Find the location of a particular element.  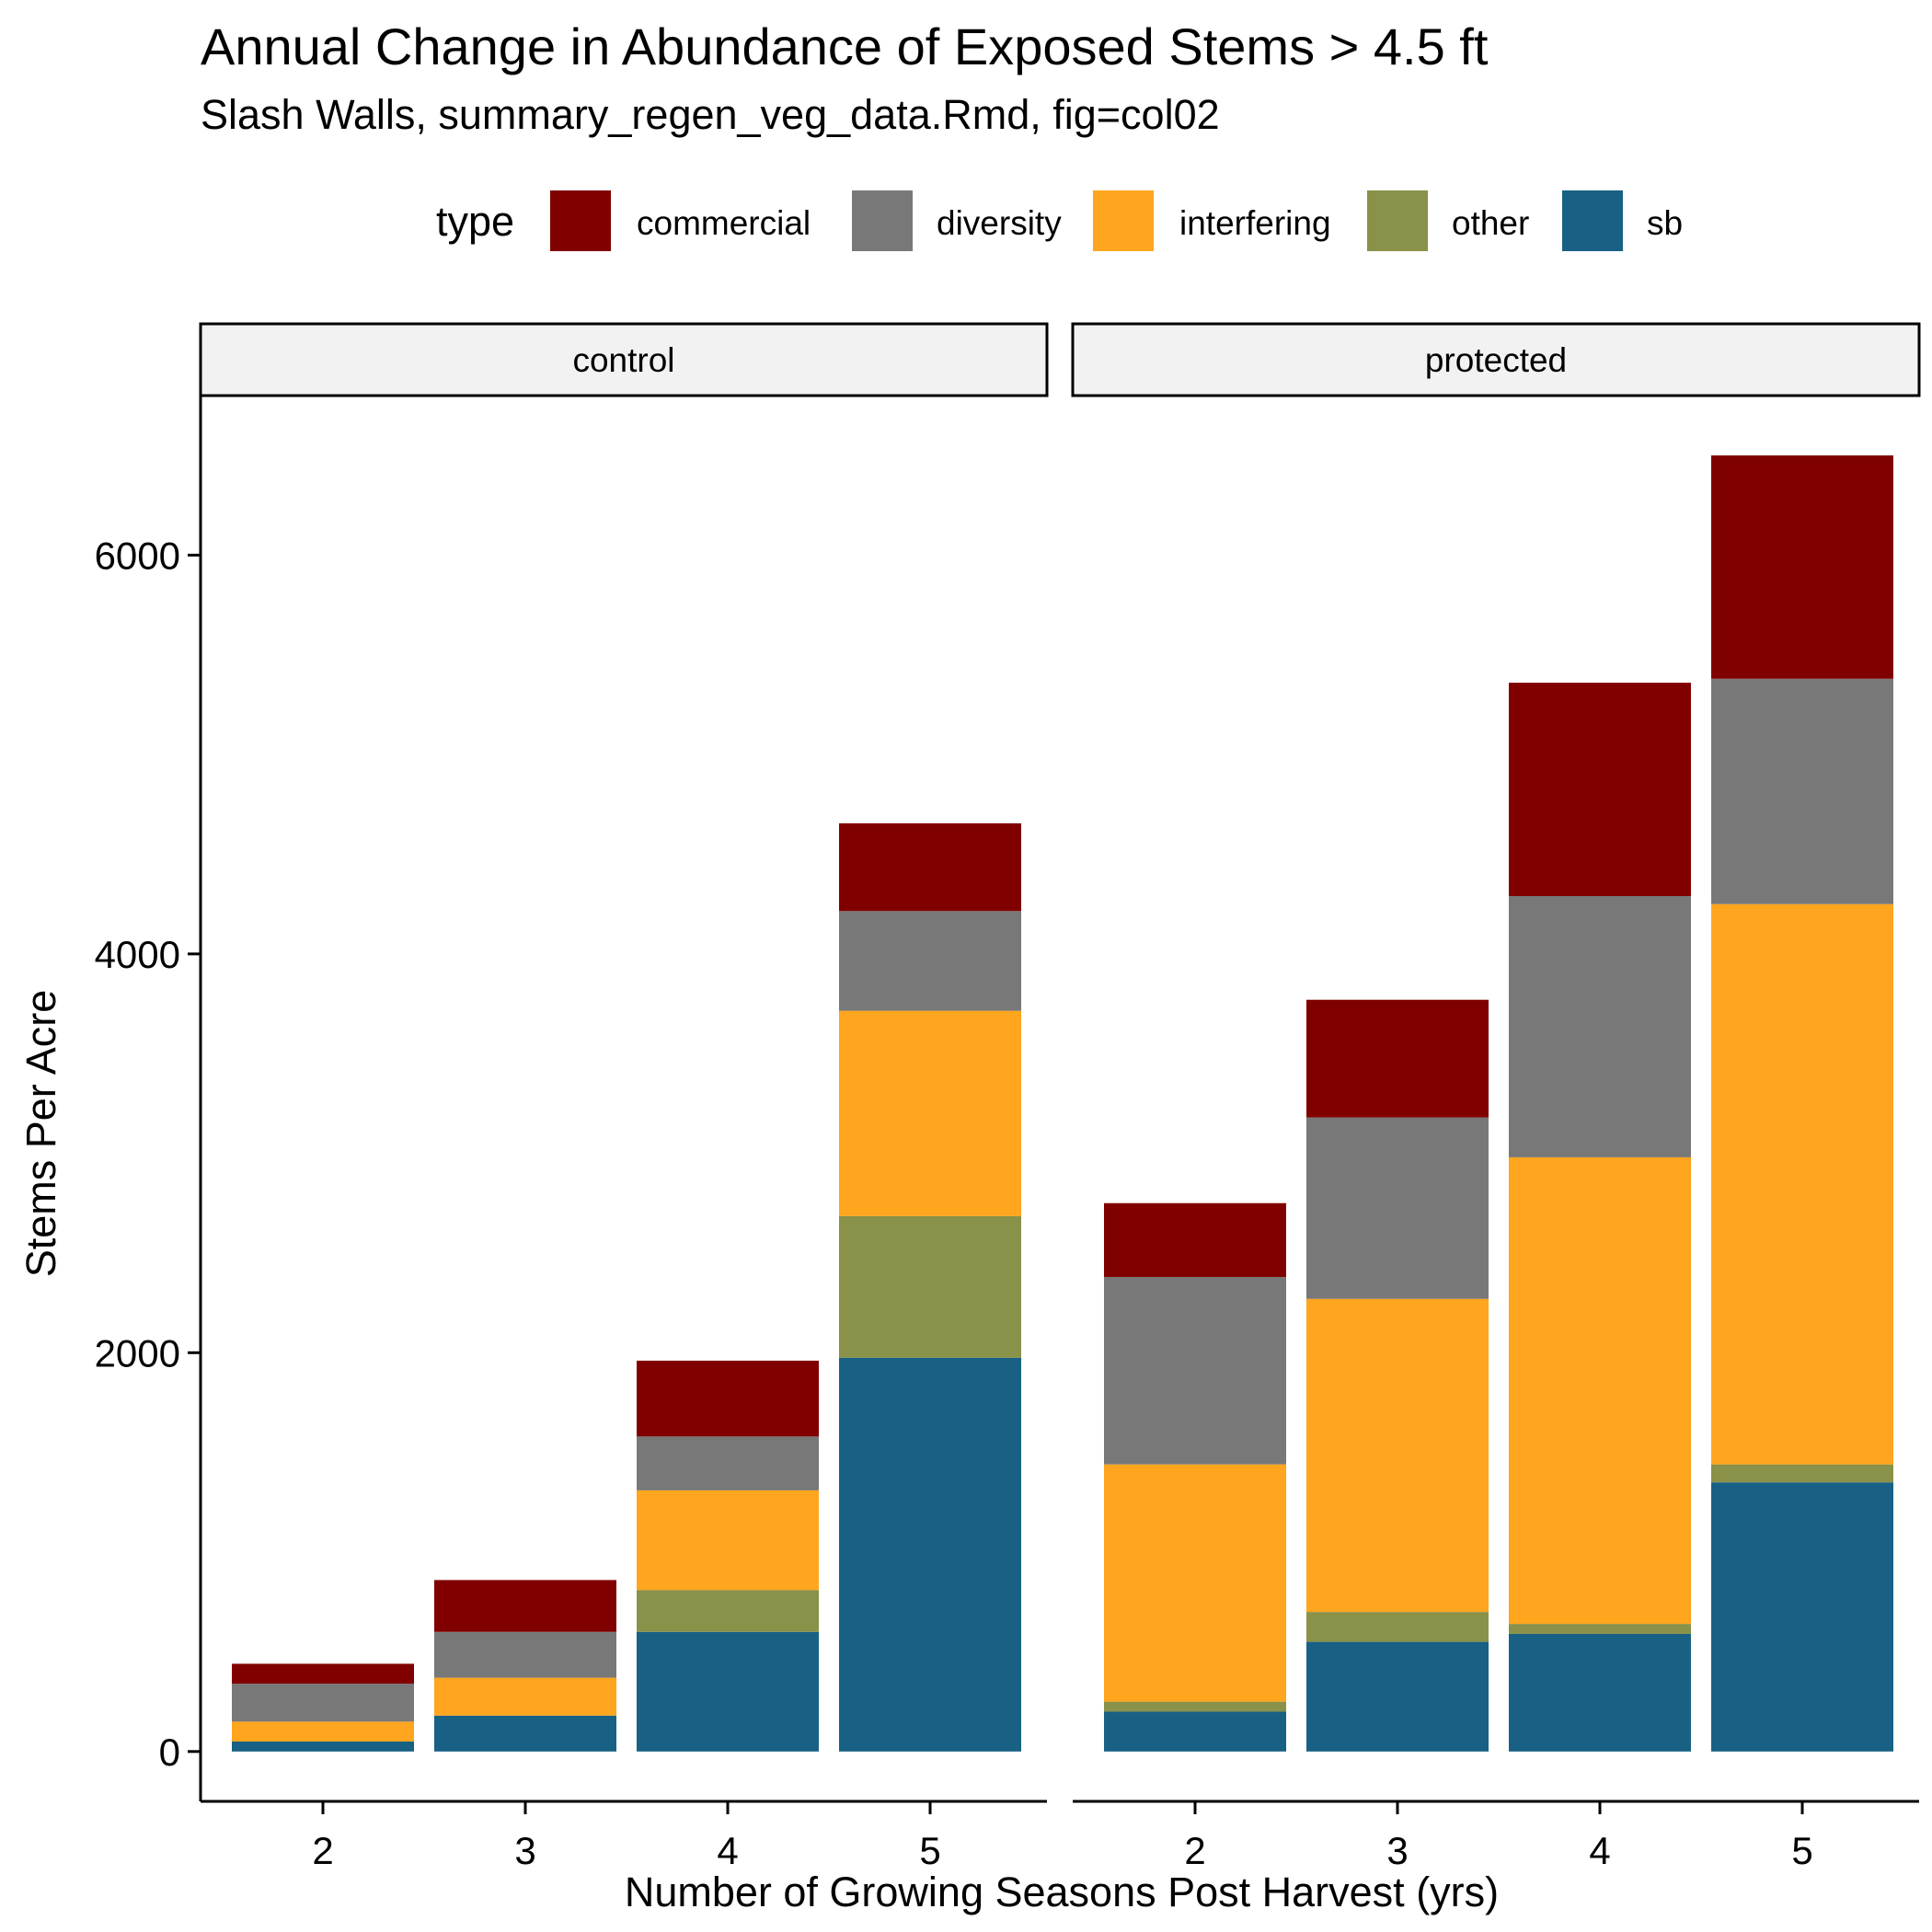

legend-key-other is located at coordinates (1397, 220).